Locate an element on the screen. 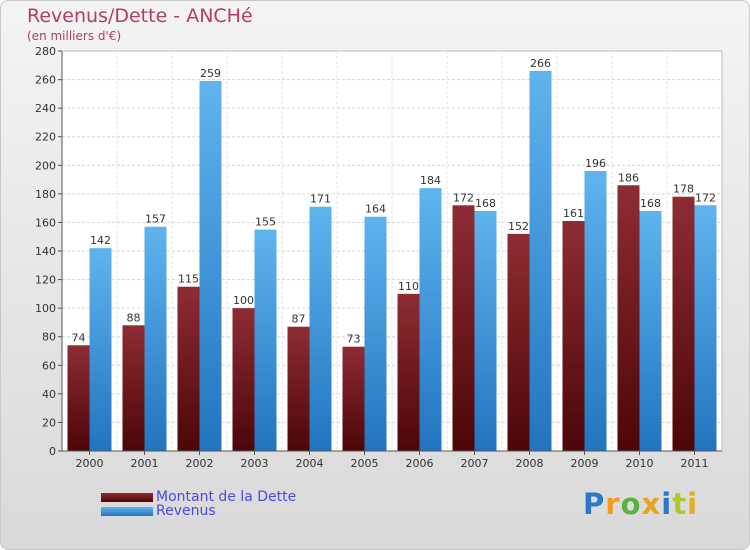  logo-letter: P is located at coordinates (594, 504).